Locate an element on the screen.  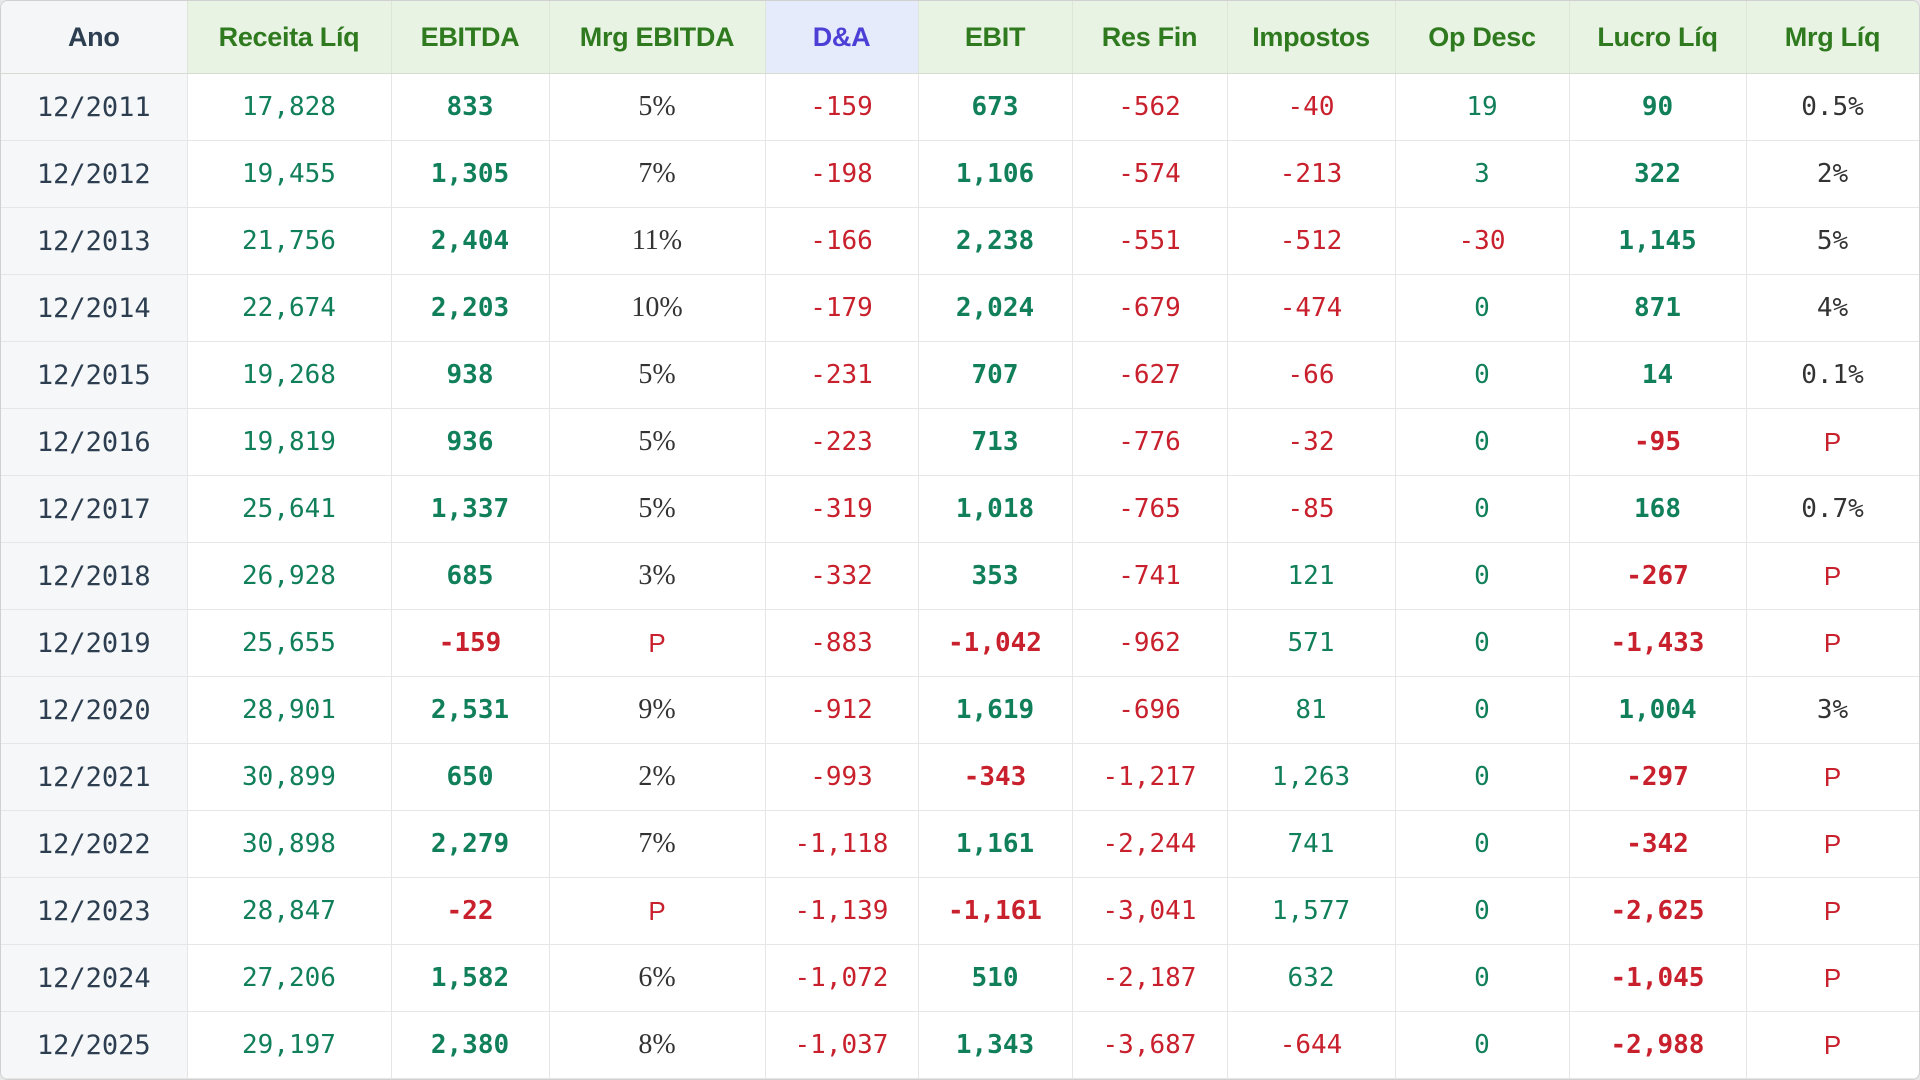
cell-ebitda: 2,203 is located at coordinates (470, 308).